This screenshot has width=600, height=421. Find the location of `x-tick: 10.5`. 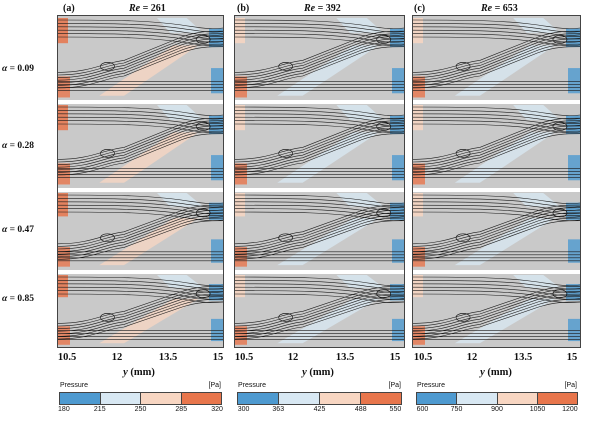

x-tick: 10.5 is located at coordinates (67, 357).